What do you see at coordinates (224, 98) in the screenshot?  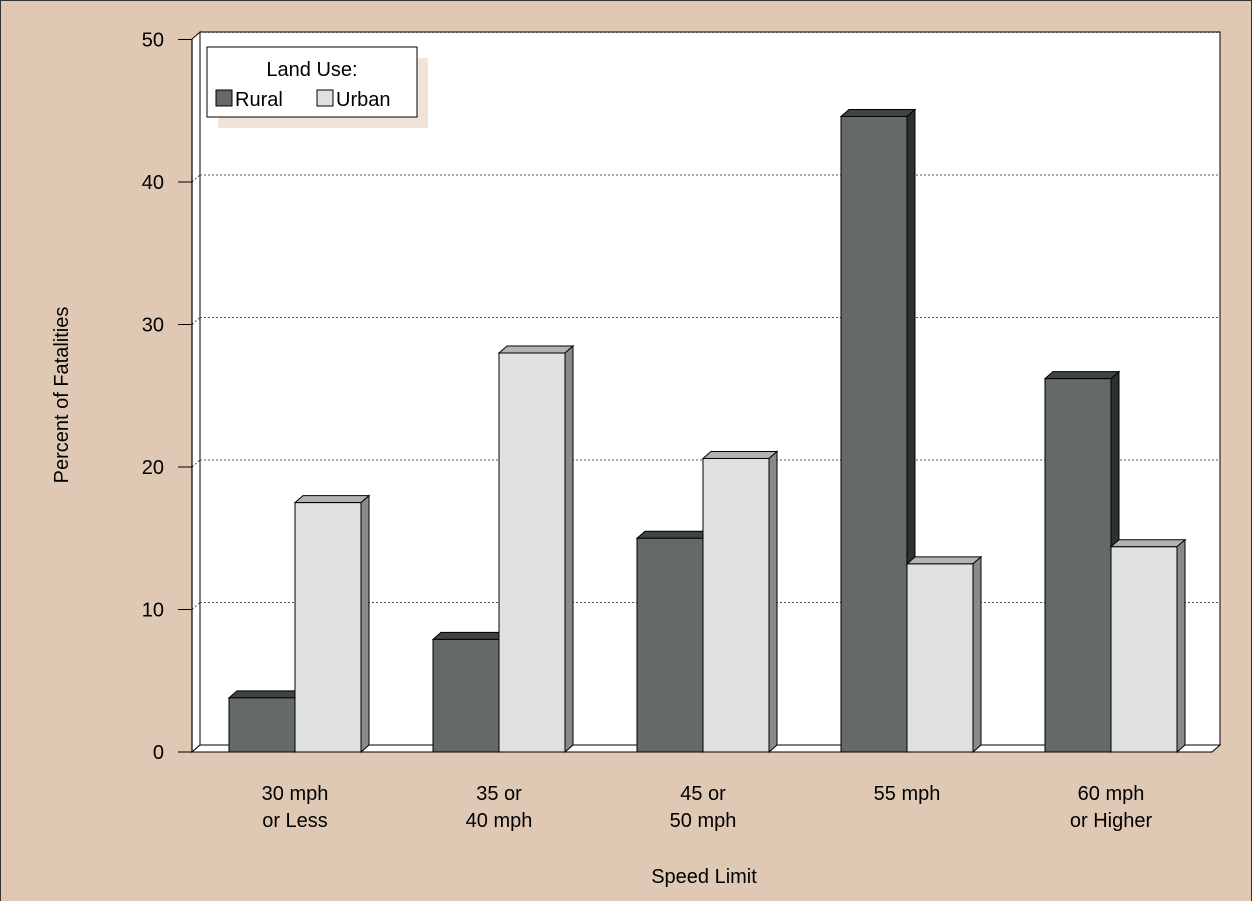 I see `legend-swatch-rural` at bounding box center [224, 98].